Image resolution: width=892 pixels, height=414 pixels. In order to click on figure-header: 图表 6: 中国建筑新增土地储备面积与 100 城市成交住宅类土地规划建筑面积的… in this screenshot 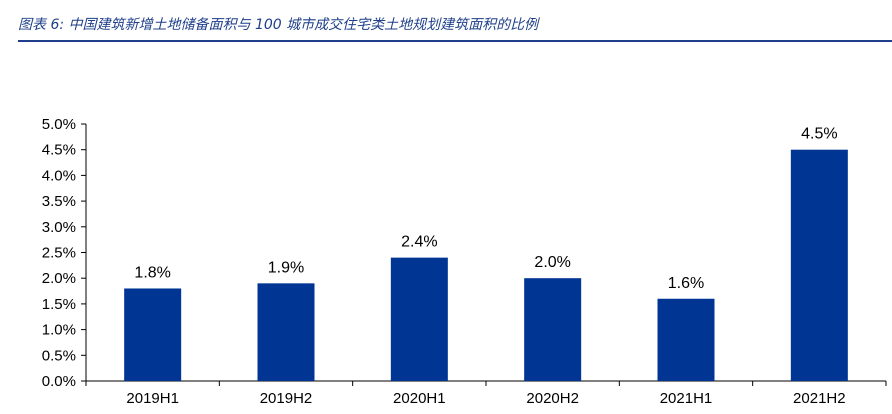, I will do `click(446, 22)`.